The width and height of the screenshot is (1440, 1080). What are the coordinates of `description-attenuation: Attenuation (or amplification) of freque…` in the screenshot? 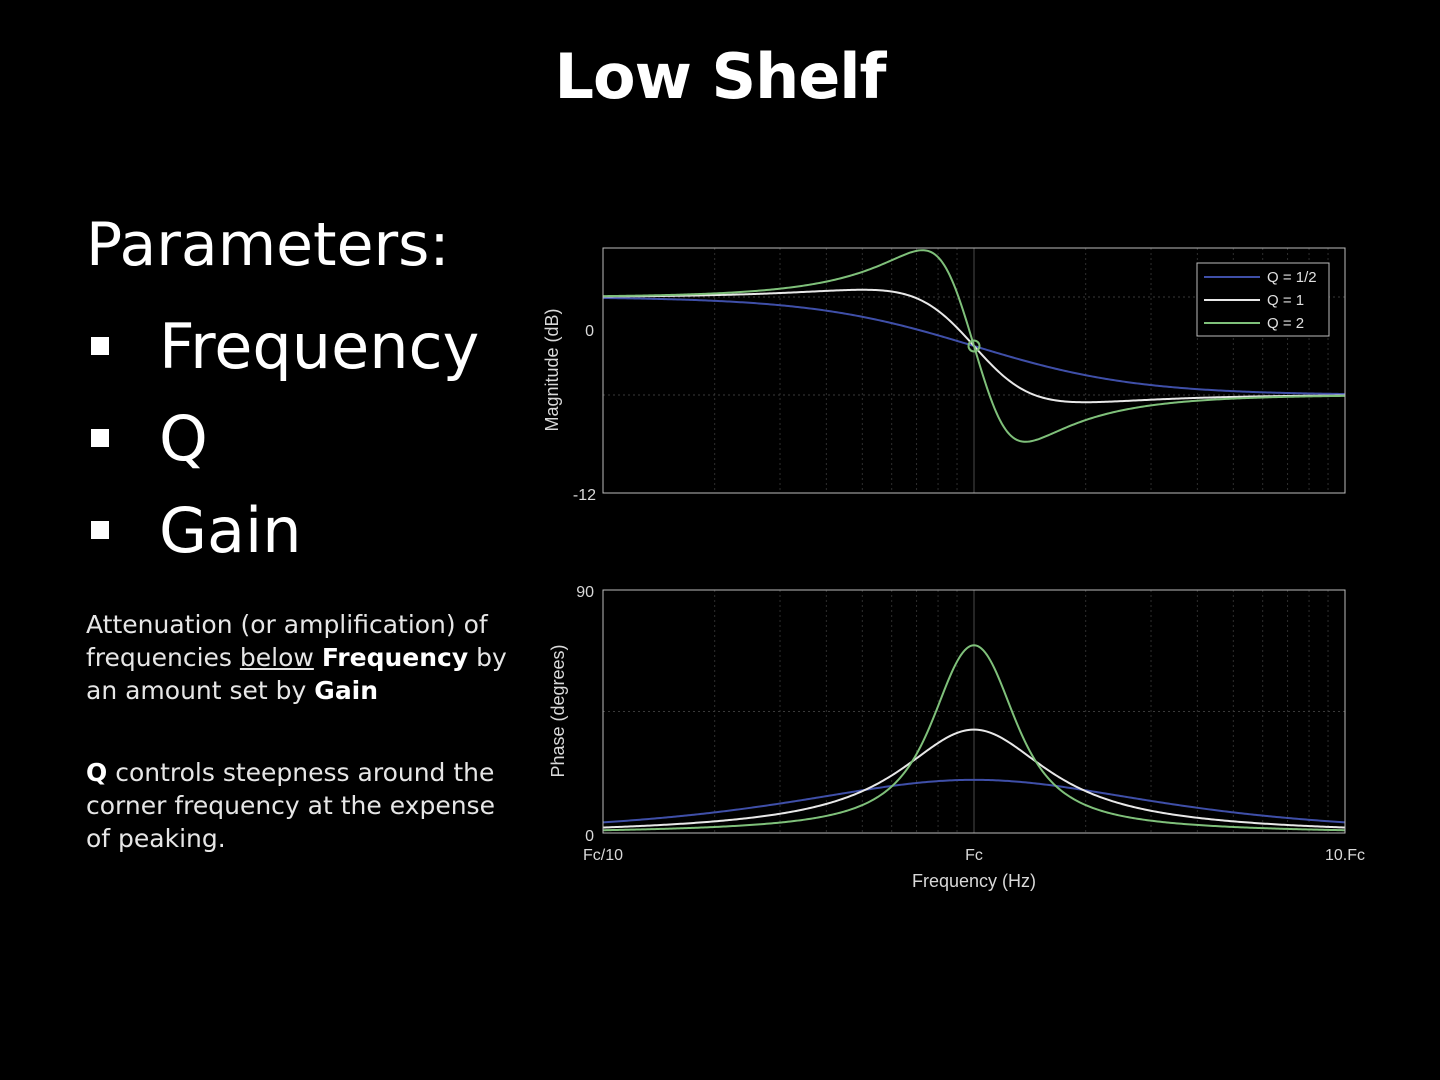 It's located at (306, 657).